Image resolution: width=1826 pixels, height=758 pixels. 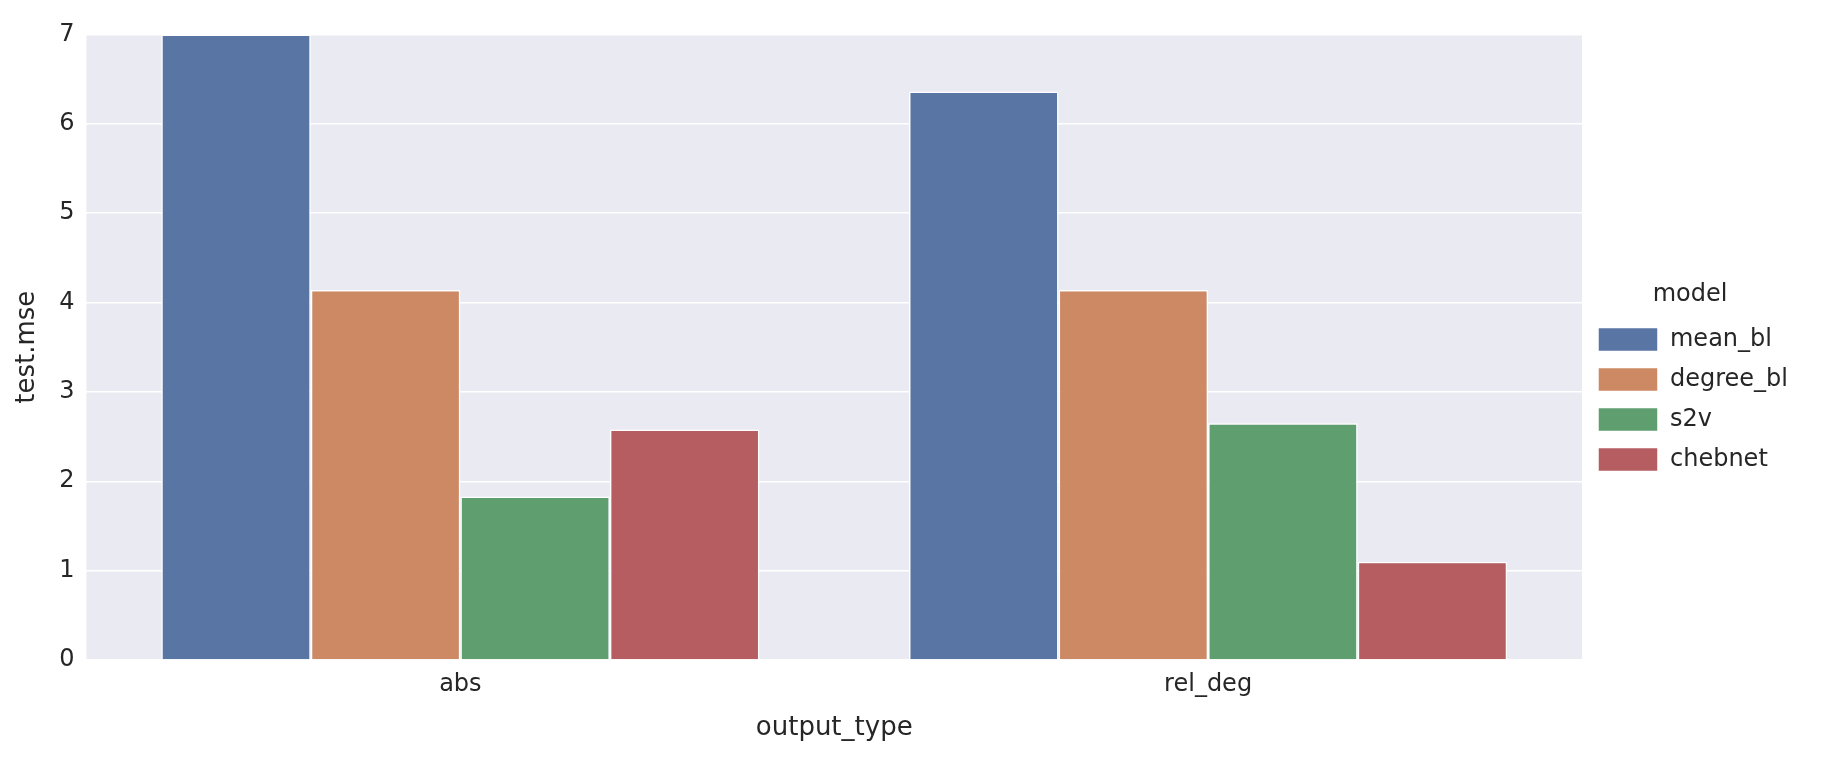 I want to click on y-axis-title: test.mse, so click(x=25, y=347).